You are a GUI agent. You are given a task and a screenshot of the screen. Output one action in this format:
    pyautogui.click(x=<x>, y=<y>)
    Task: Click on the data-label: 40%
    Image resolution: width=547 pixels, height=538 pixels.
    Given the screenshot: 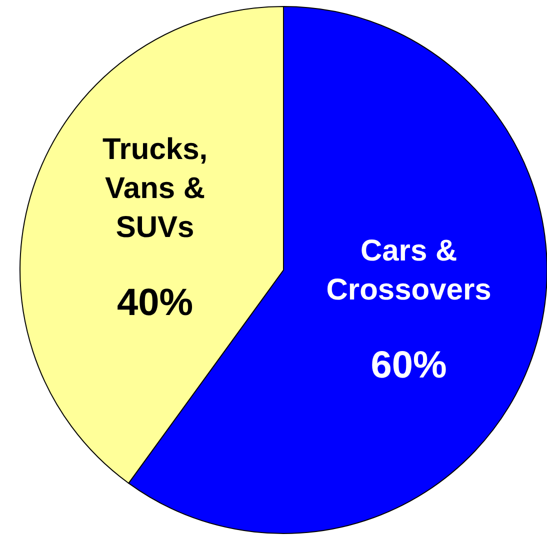 What is the action you would take?
    pyautogui.click(x=155, y=303)
    